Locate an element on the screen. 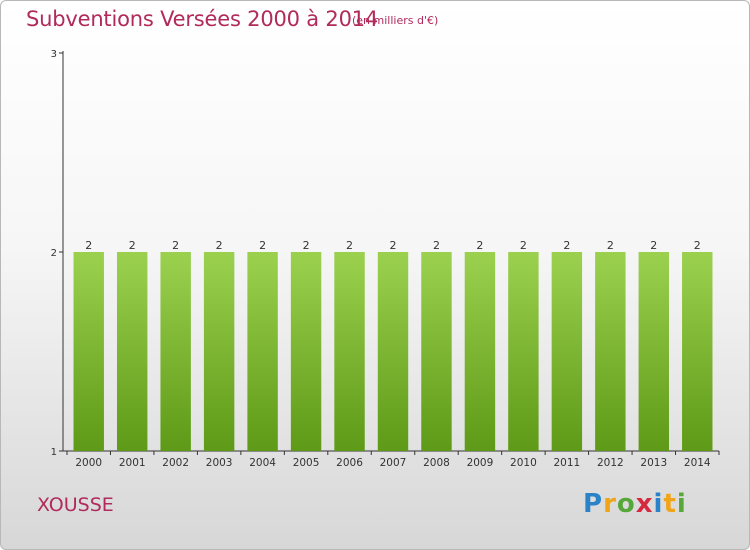 The image size is (750, 550). x-tick-label: 2003 is located at coordinates (219, 463).